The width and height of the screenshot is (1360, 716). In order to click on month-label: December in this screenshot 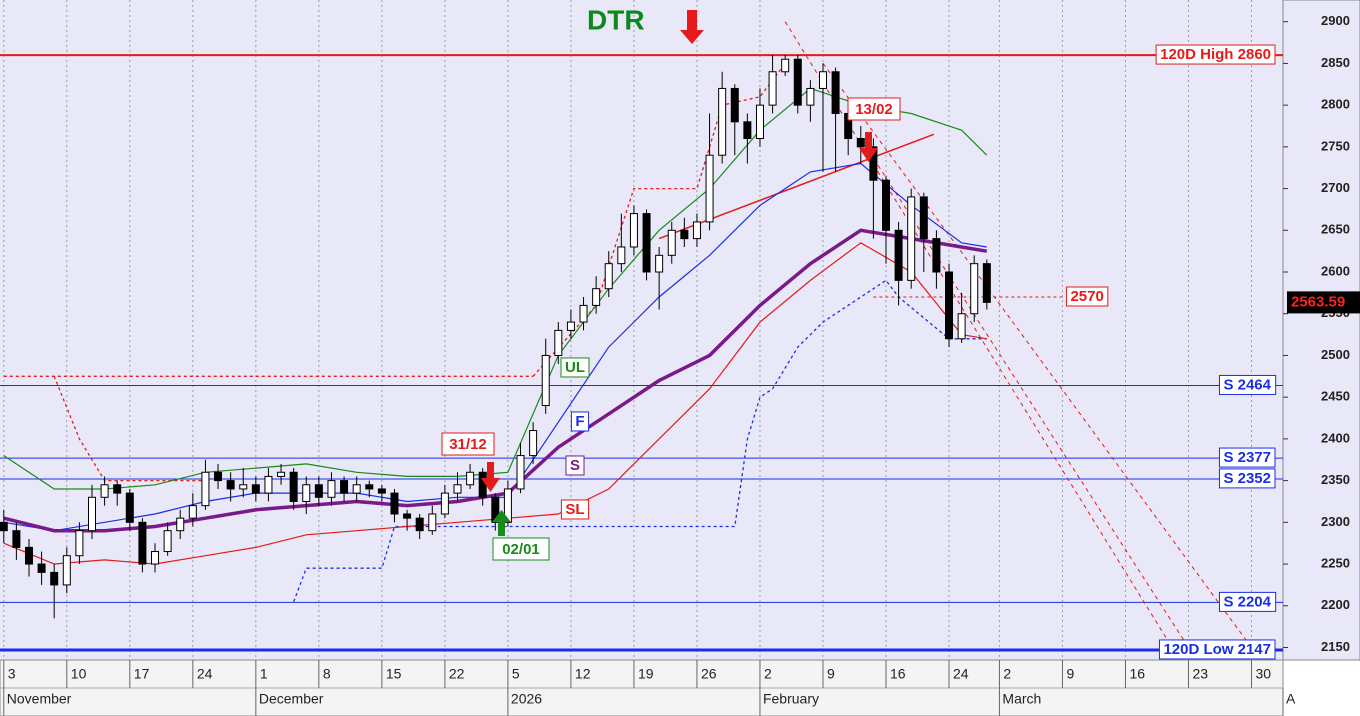, I will do `click(291, 699)`.